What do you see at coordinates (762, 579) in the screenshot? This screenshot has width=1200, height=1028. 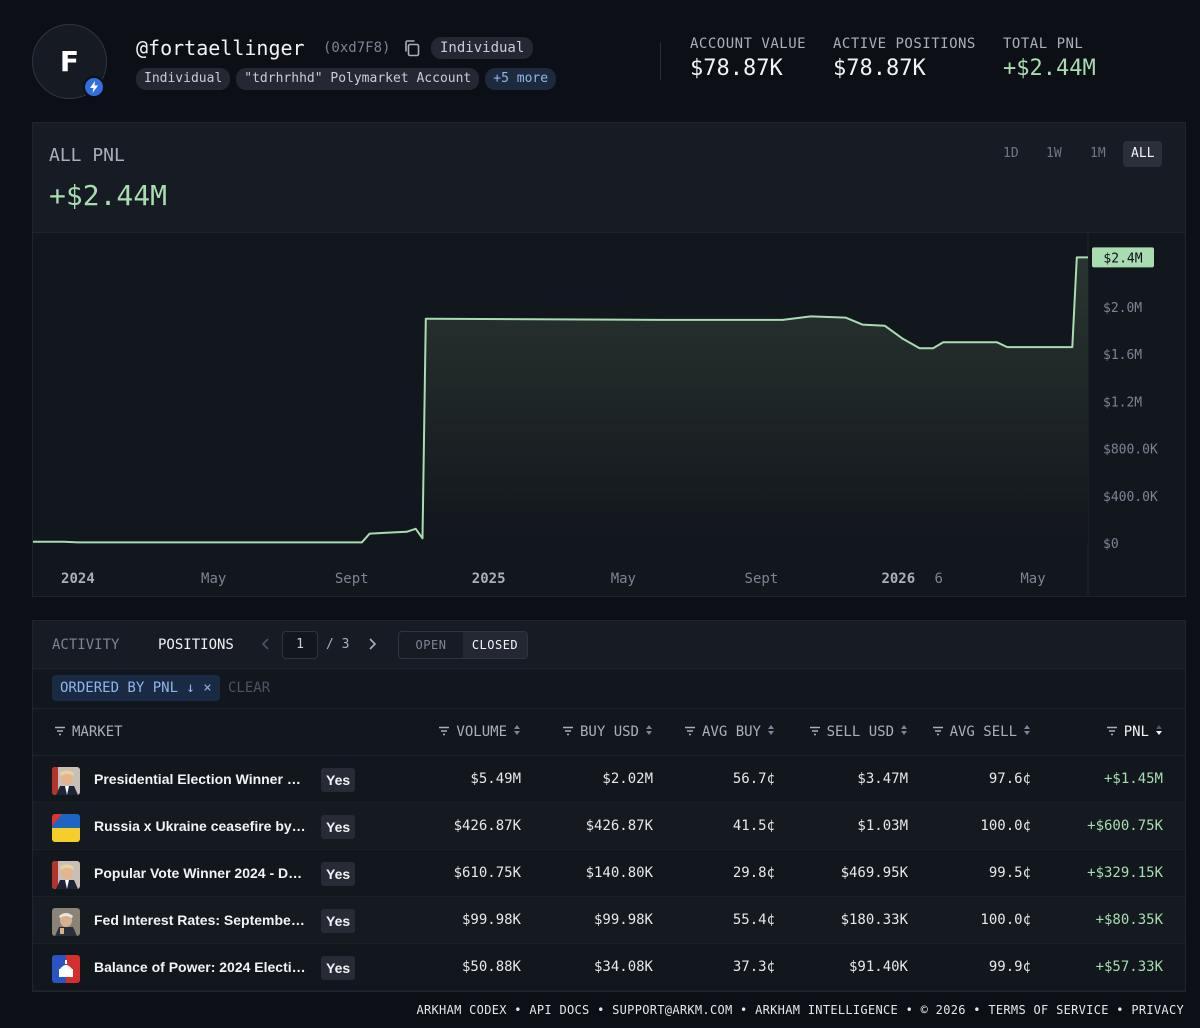 I see `x-tick-label: Sept` at bounding box center [762, 579].